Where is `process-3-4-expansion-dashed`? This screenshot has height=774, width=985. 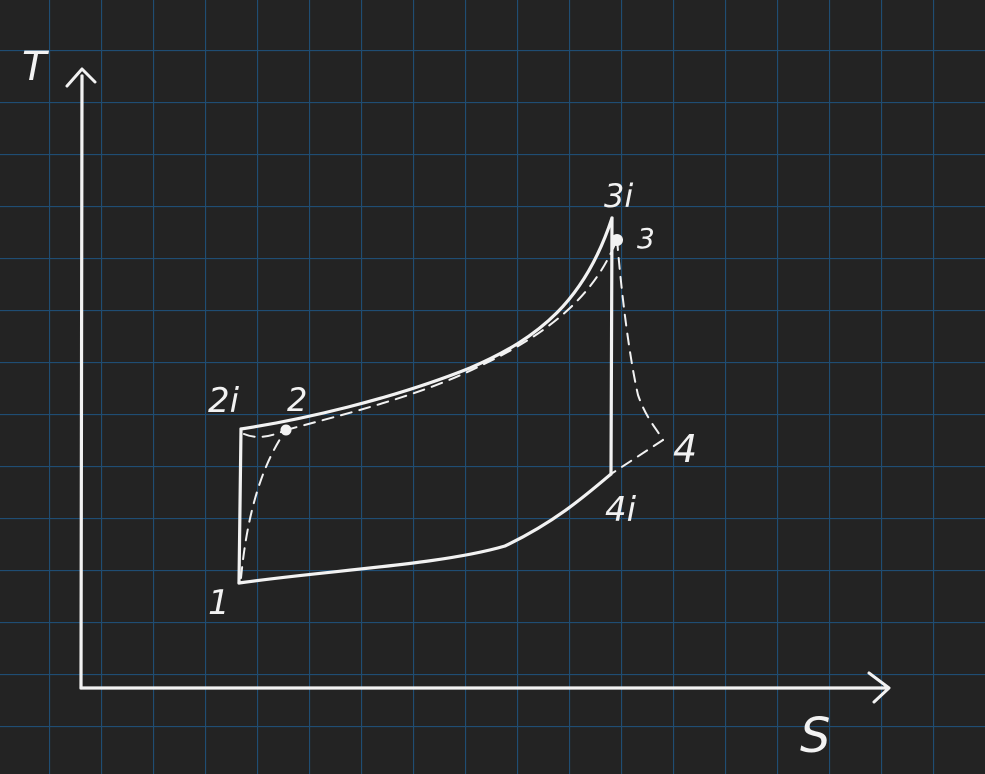 process-3-4-expansion-dashed is located at coordinates (640, 339).